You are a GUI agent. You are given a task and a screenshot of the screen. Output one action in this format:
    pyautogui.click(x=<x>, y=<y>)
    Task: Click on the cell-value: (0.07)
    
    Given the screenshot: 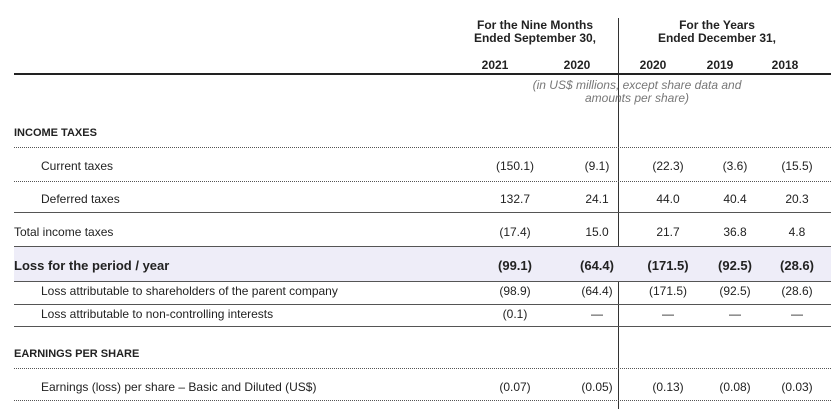 What is the action you would take?
    pyautogui.click(x=515, y=387)
    